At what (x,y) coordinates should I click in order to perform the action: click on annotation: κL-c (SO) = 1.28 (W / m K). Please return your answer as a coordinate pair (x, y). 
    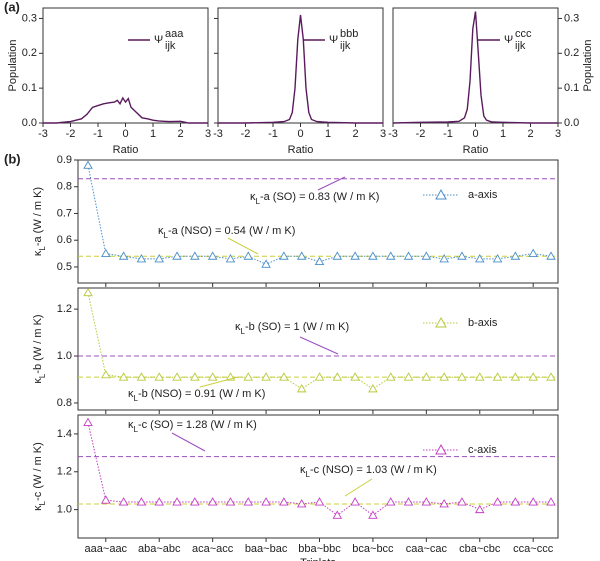
    Looking at the image, I should click on (192, 426).